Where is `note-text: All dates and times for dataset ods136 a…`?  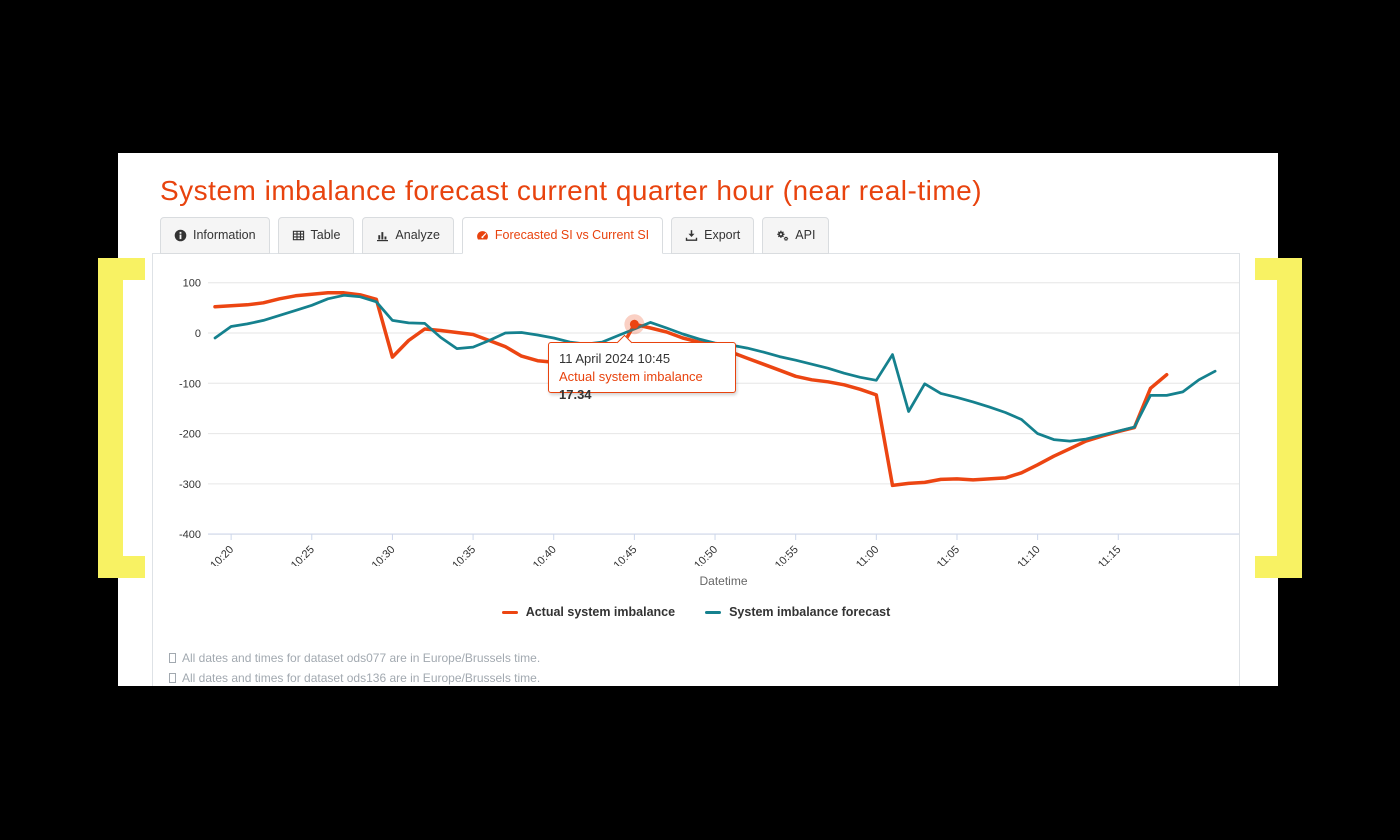
note-text: All dates and times for dataset ods136 a… is located at coordinates (361, 678).